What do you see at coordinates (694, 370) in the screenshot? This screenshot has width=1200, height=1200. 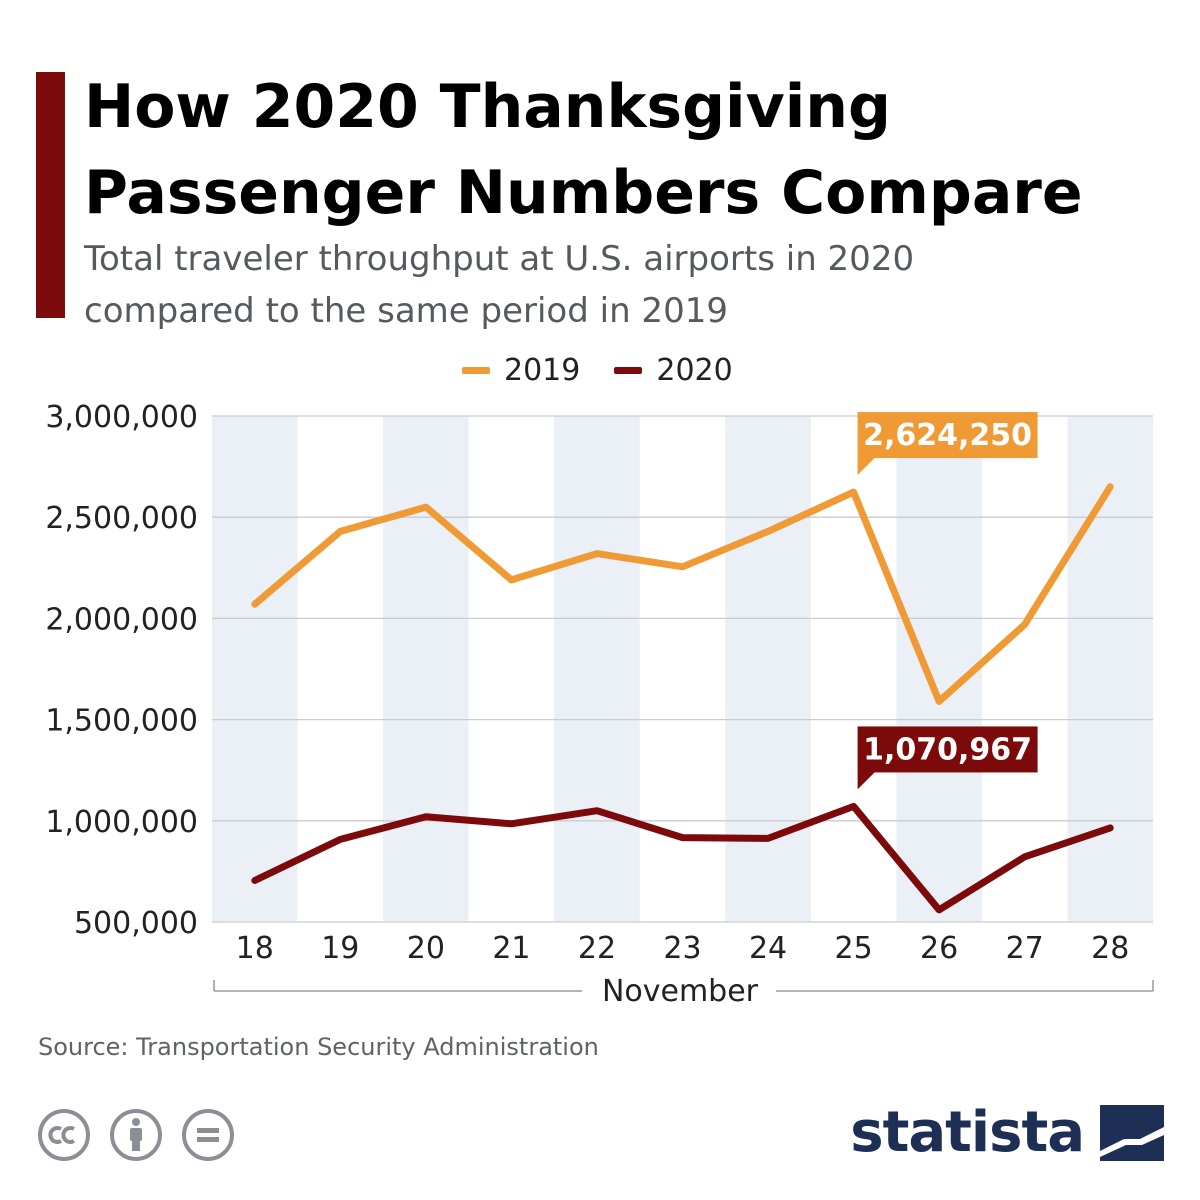 I see `legend-label-2020: 2020` at bounding box center [694, 370].